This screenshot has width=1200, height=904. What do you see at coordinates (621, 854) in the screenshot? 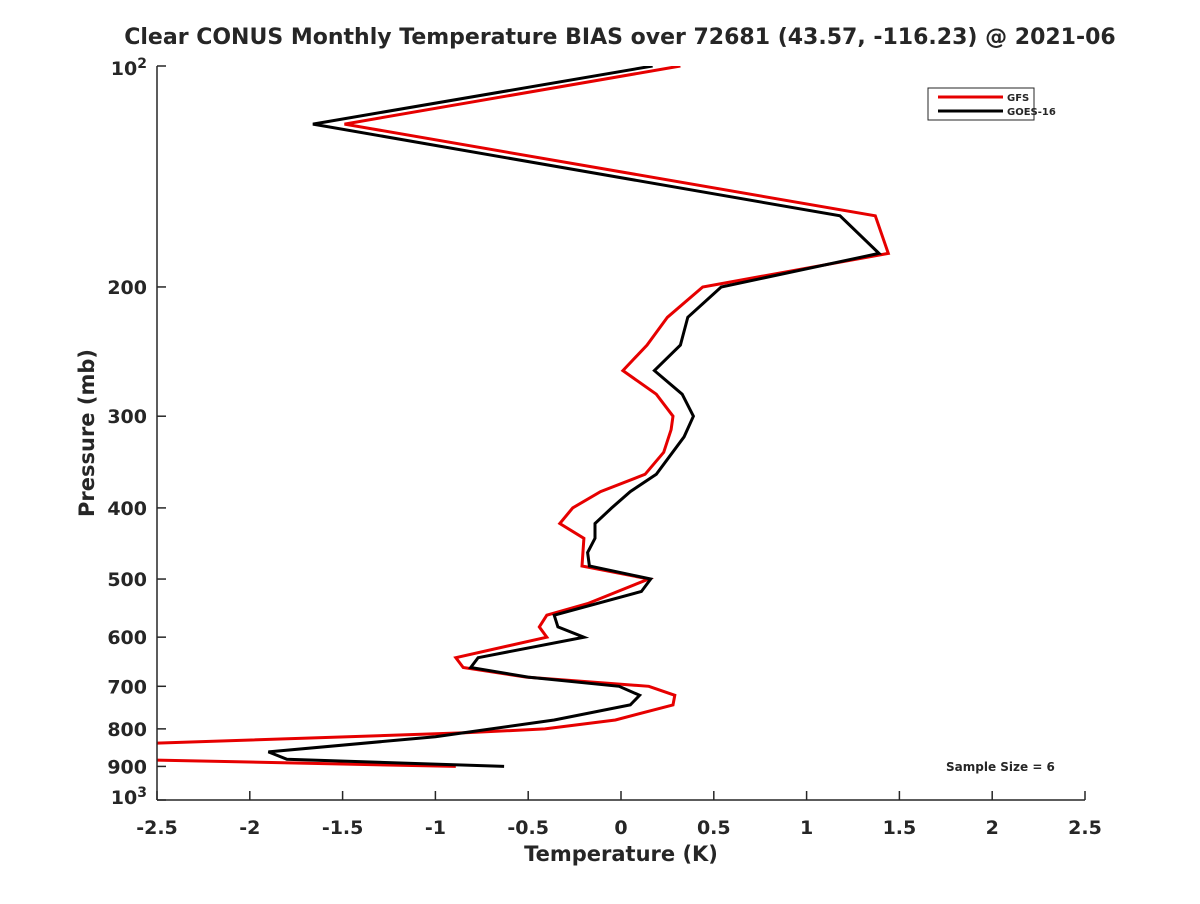
I see `x-axis-label: Temperature (K)` at bounding box center [621, 854].